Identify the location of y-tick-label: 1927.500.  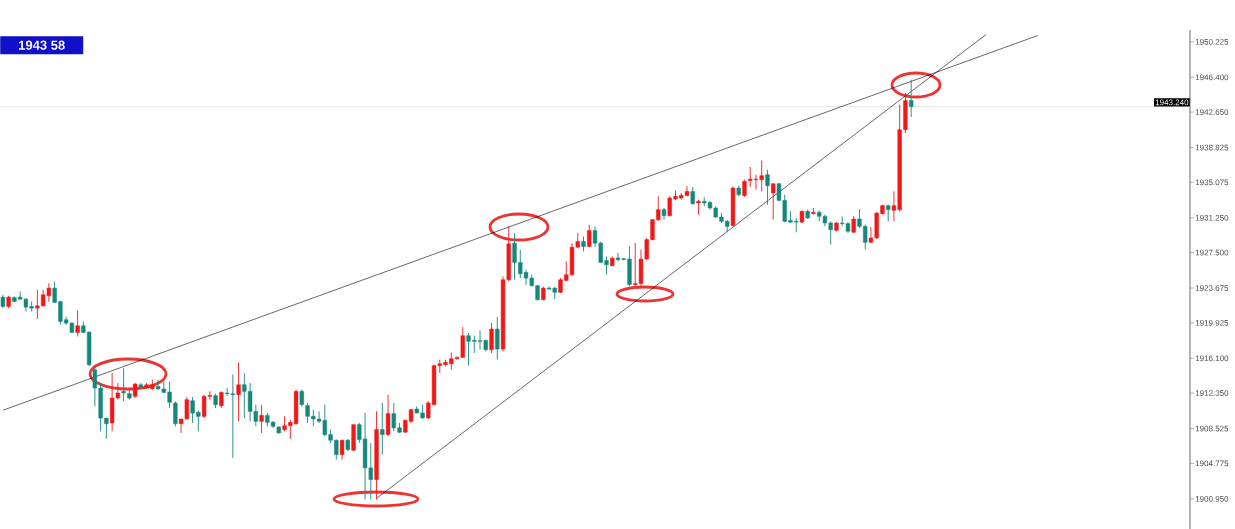
(1212, 252).